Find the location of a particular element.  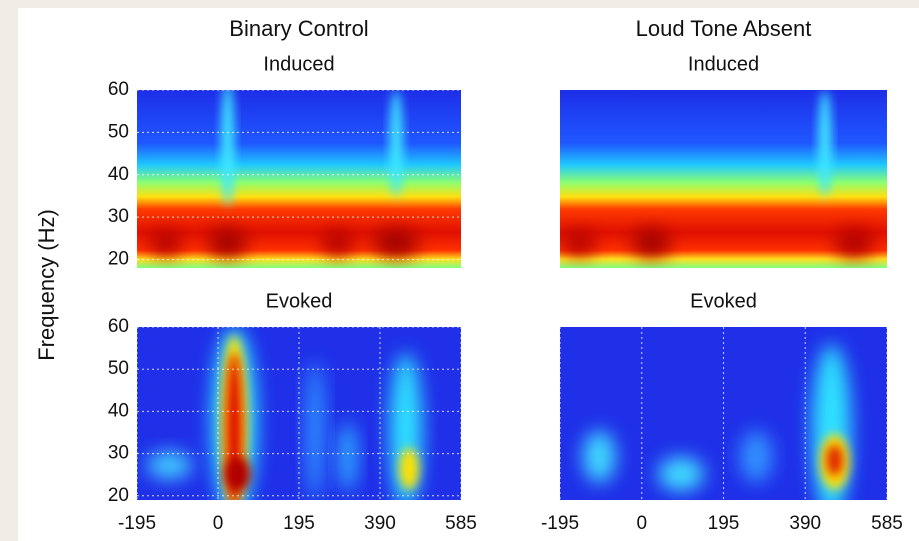

y-axis-label: Frequency (Hz) is located at coordinates (46, 285).